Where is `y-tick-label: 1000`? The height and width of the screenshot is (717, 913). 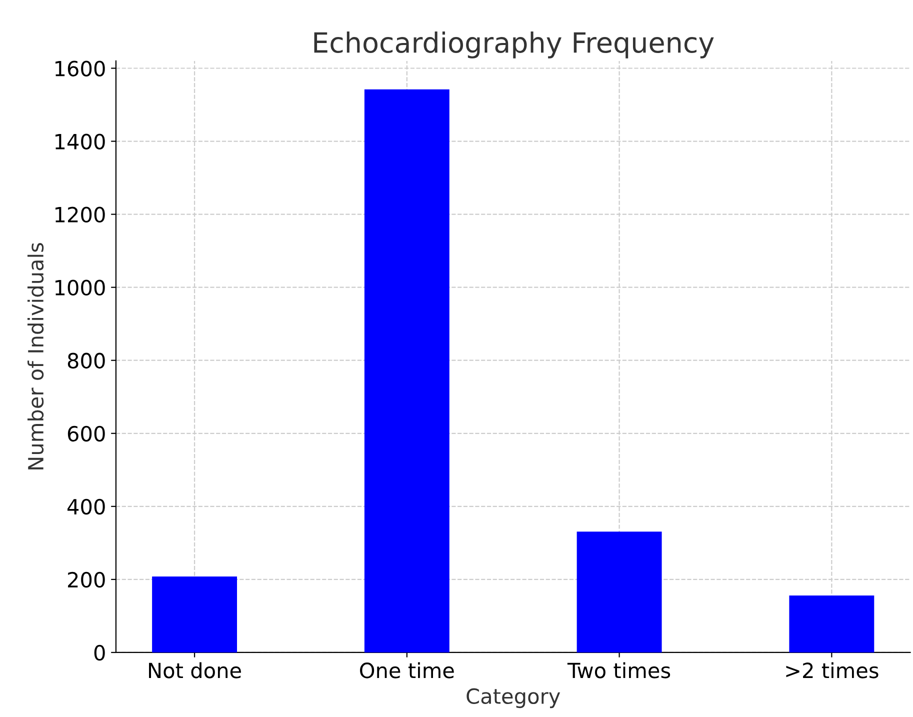
y-tick-label: 1000 is located at coordinates (80, 288).